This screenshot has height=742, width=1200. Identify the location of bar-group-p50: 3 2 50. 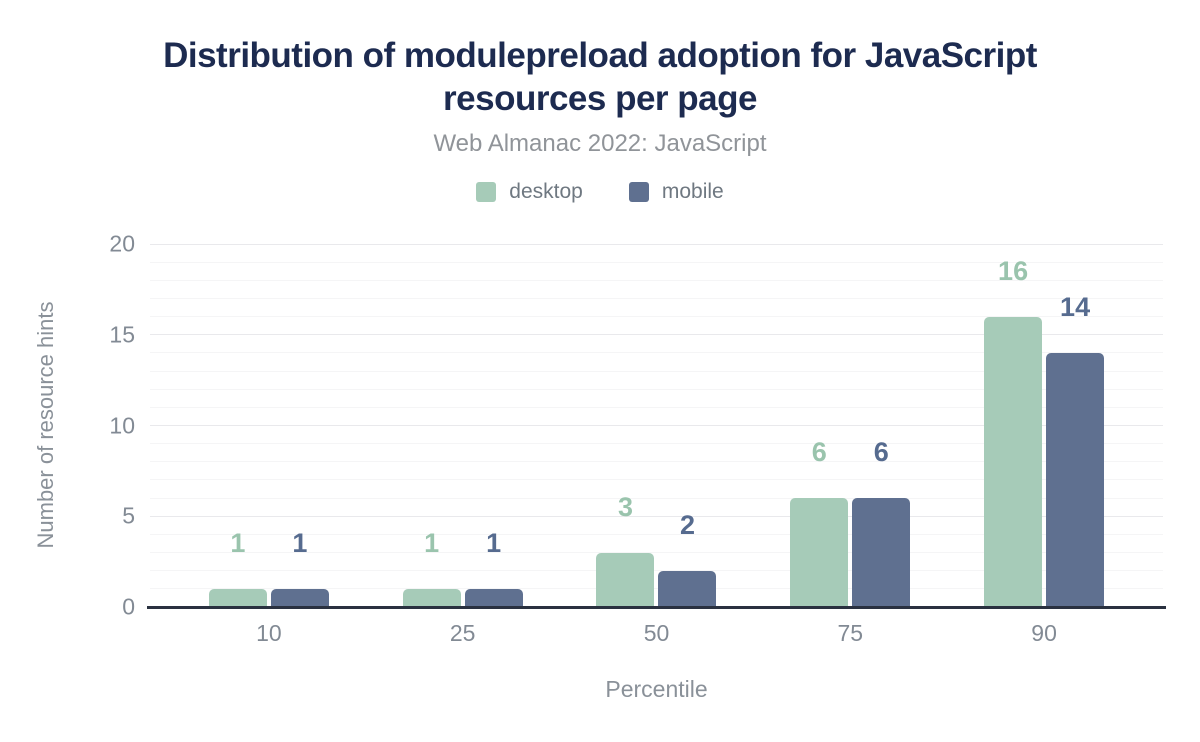
(657, 445).